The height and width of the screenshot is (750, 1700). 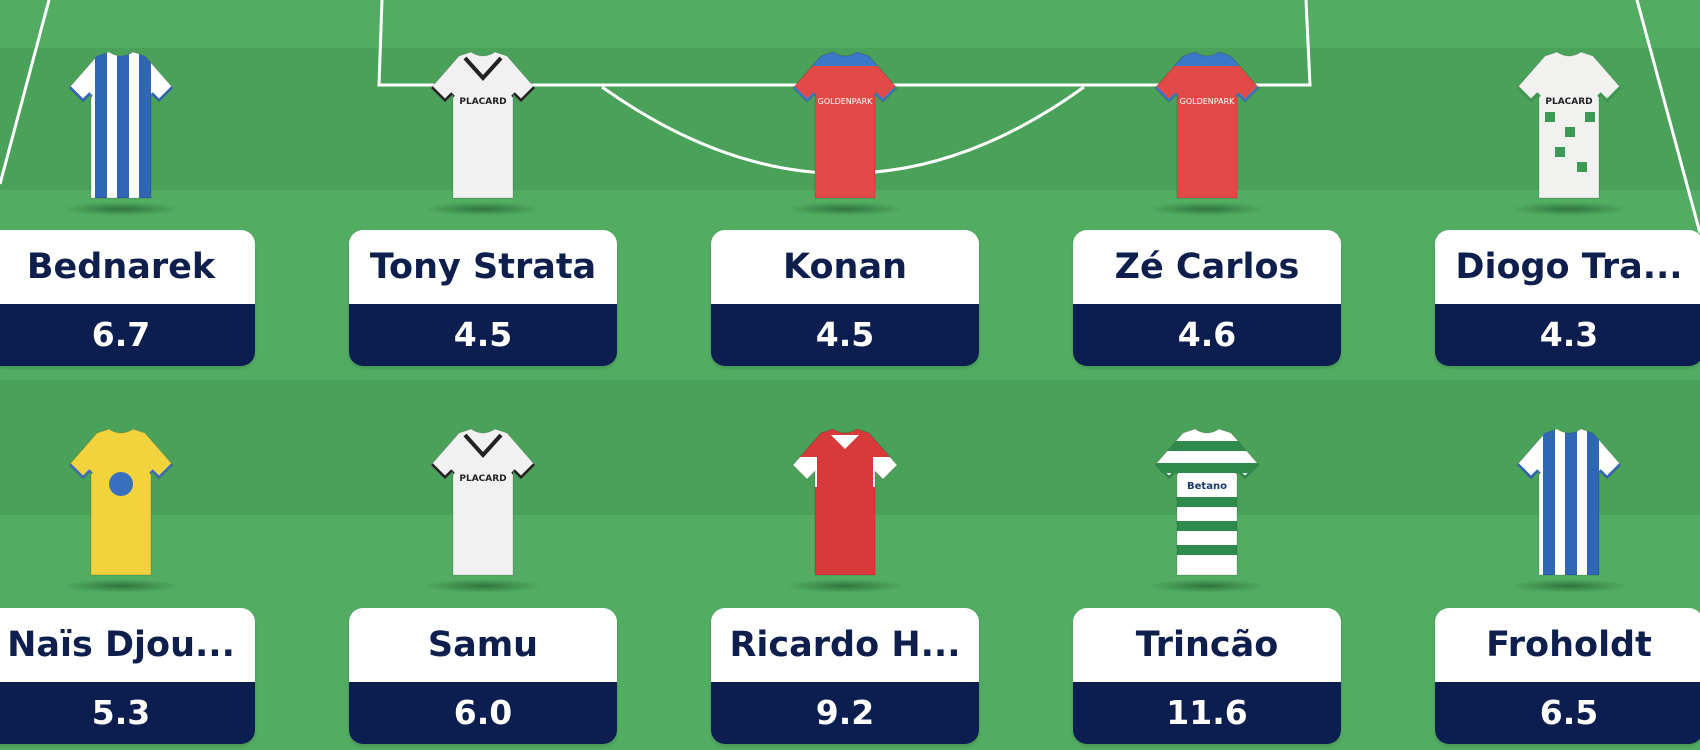 I want to click on player-info: Tony Strata 4.5, so click(x=483, y=298).